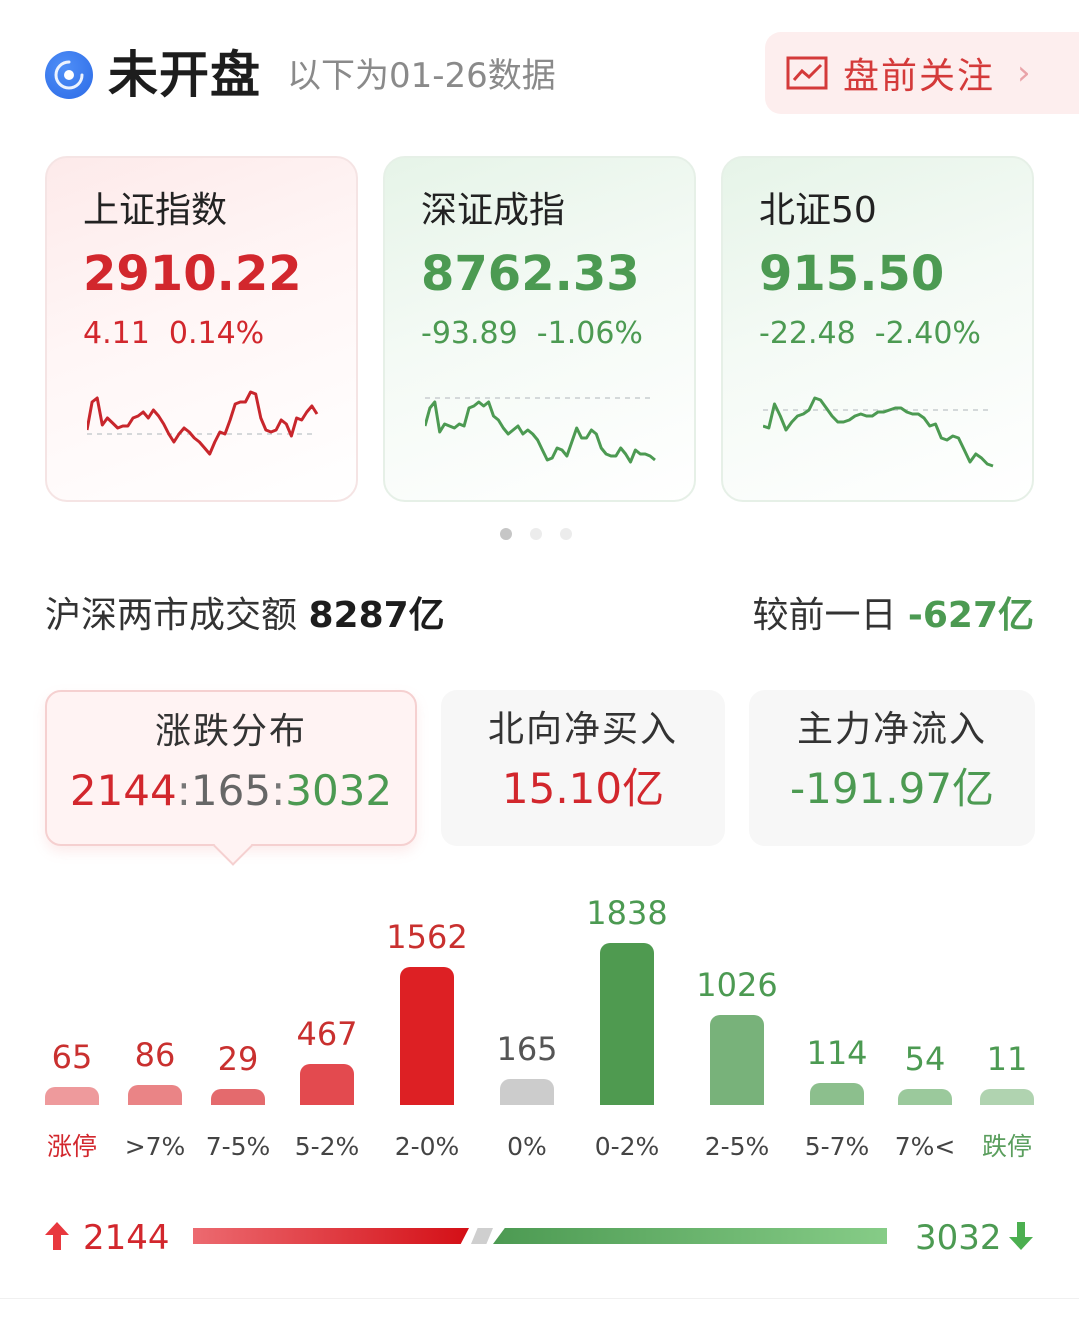  Describe the element at coordinates (690, 1236) in the screenshot. I see `down-segment` at that location.